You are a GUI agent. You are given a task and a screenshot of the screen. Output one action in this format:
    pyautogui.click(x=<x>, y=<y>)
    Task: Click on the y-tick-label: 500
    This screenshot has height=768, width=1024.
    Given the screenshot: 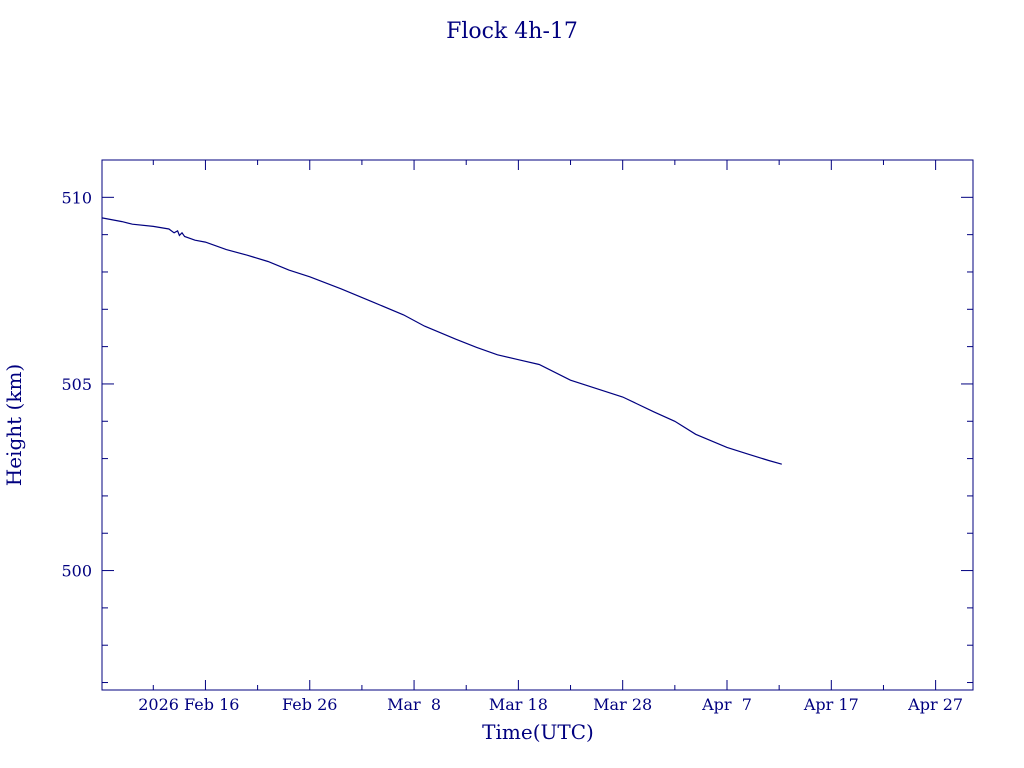 What is the action you would take?
    pyautogui.click(x=76, y=571)
    